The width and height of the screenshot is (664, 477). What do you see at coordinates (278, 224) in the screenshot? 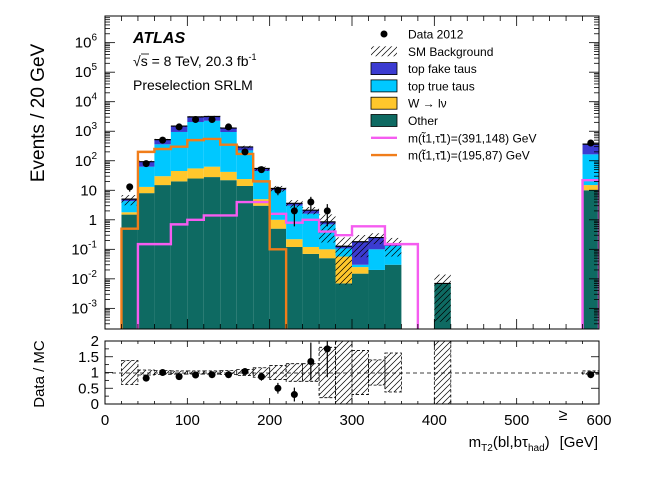
I see `bar-w-l--9` at bounding box center [278, 224].